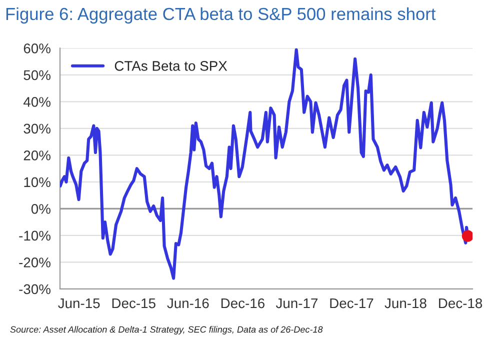  What do you see at coordinates (34, 263) in the screenshot?
I see `y-tick-label: -20%` at bounding box center [34, 263].